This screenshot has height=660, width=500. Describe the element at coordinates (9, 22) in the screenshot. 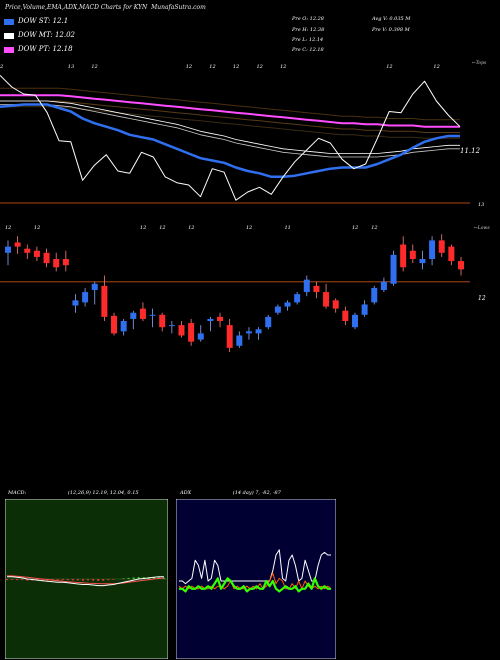

I see `legend-swatch-st` at that location.